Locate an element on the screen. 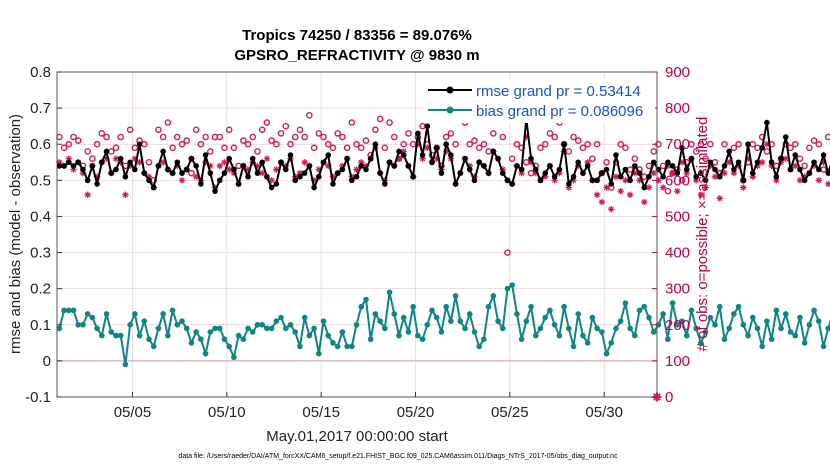 Image resolution: width=830 pixels, height=470 pixels. x-tick-label: 05/30 is located at coordinates (604, 412).